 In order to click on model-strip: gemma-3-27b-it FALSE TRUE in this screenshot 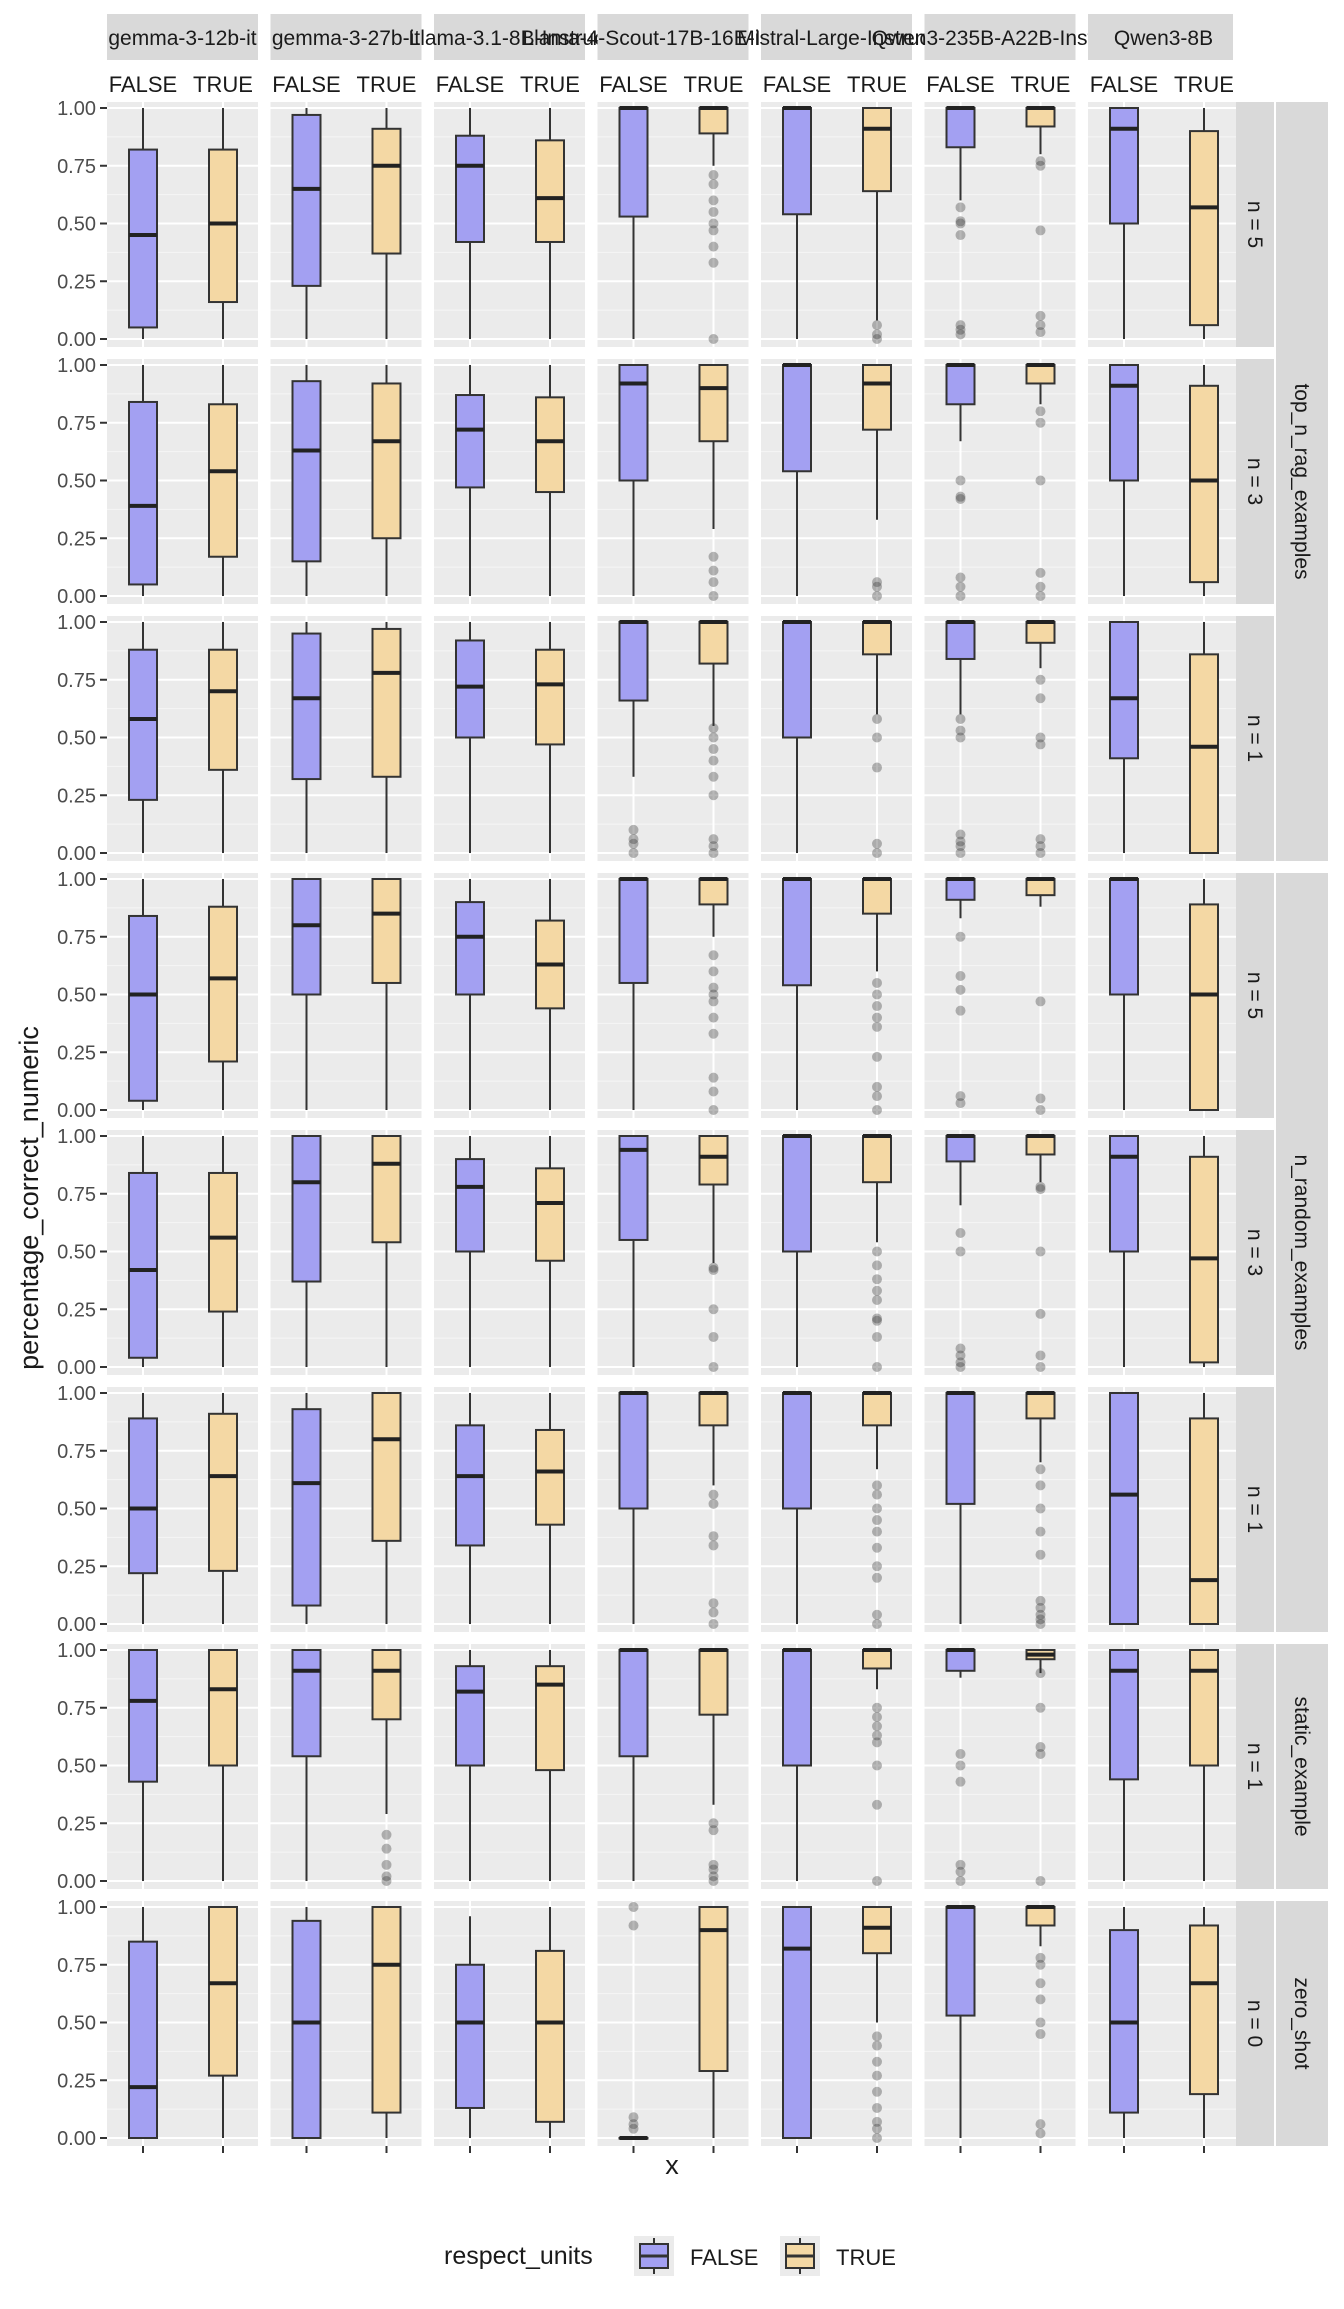, I will do `click(346, 55)`.